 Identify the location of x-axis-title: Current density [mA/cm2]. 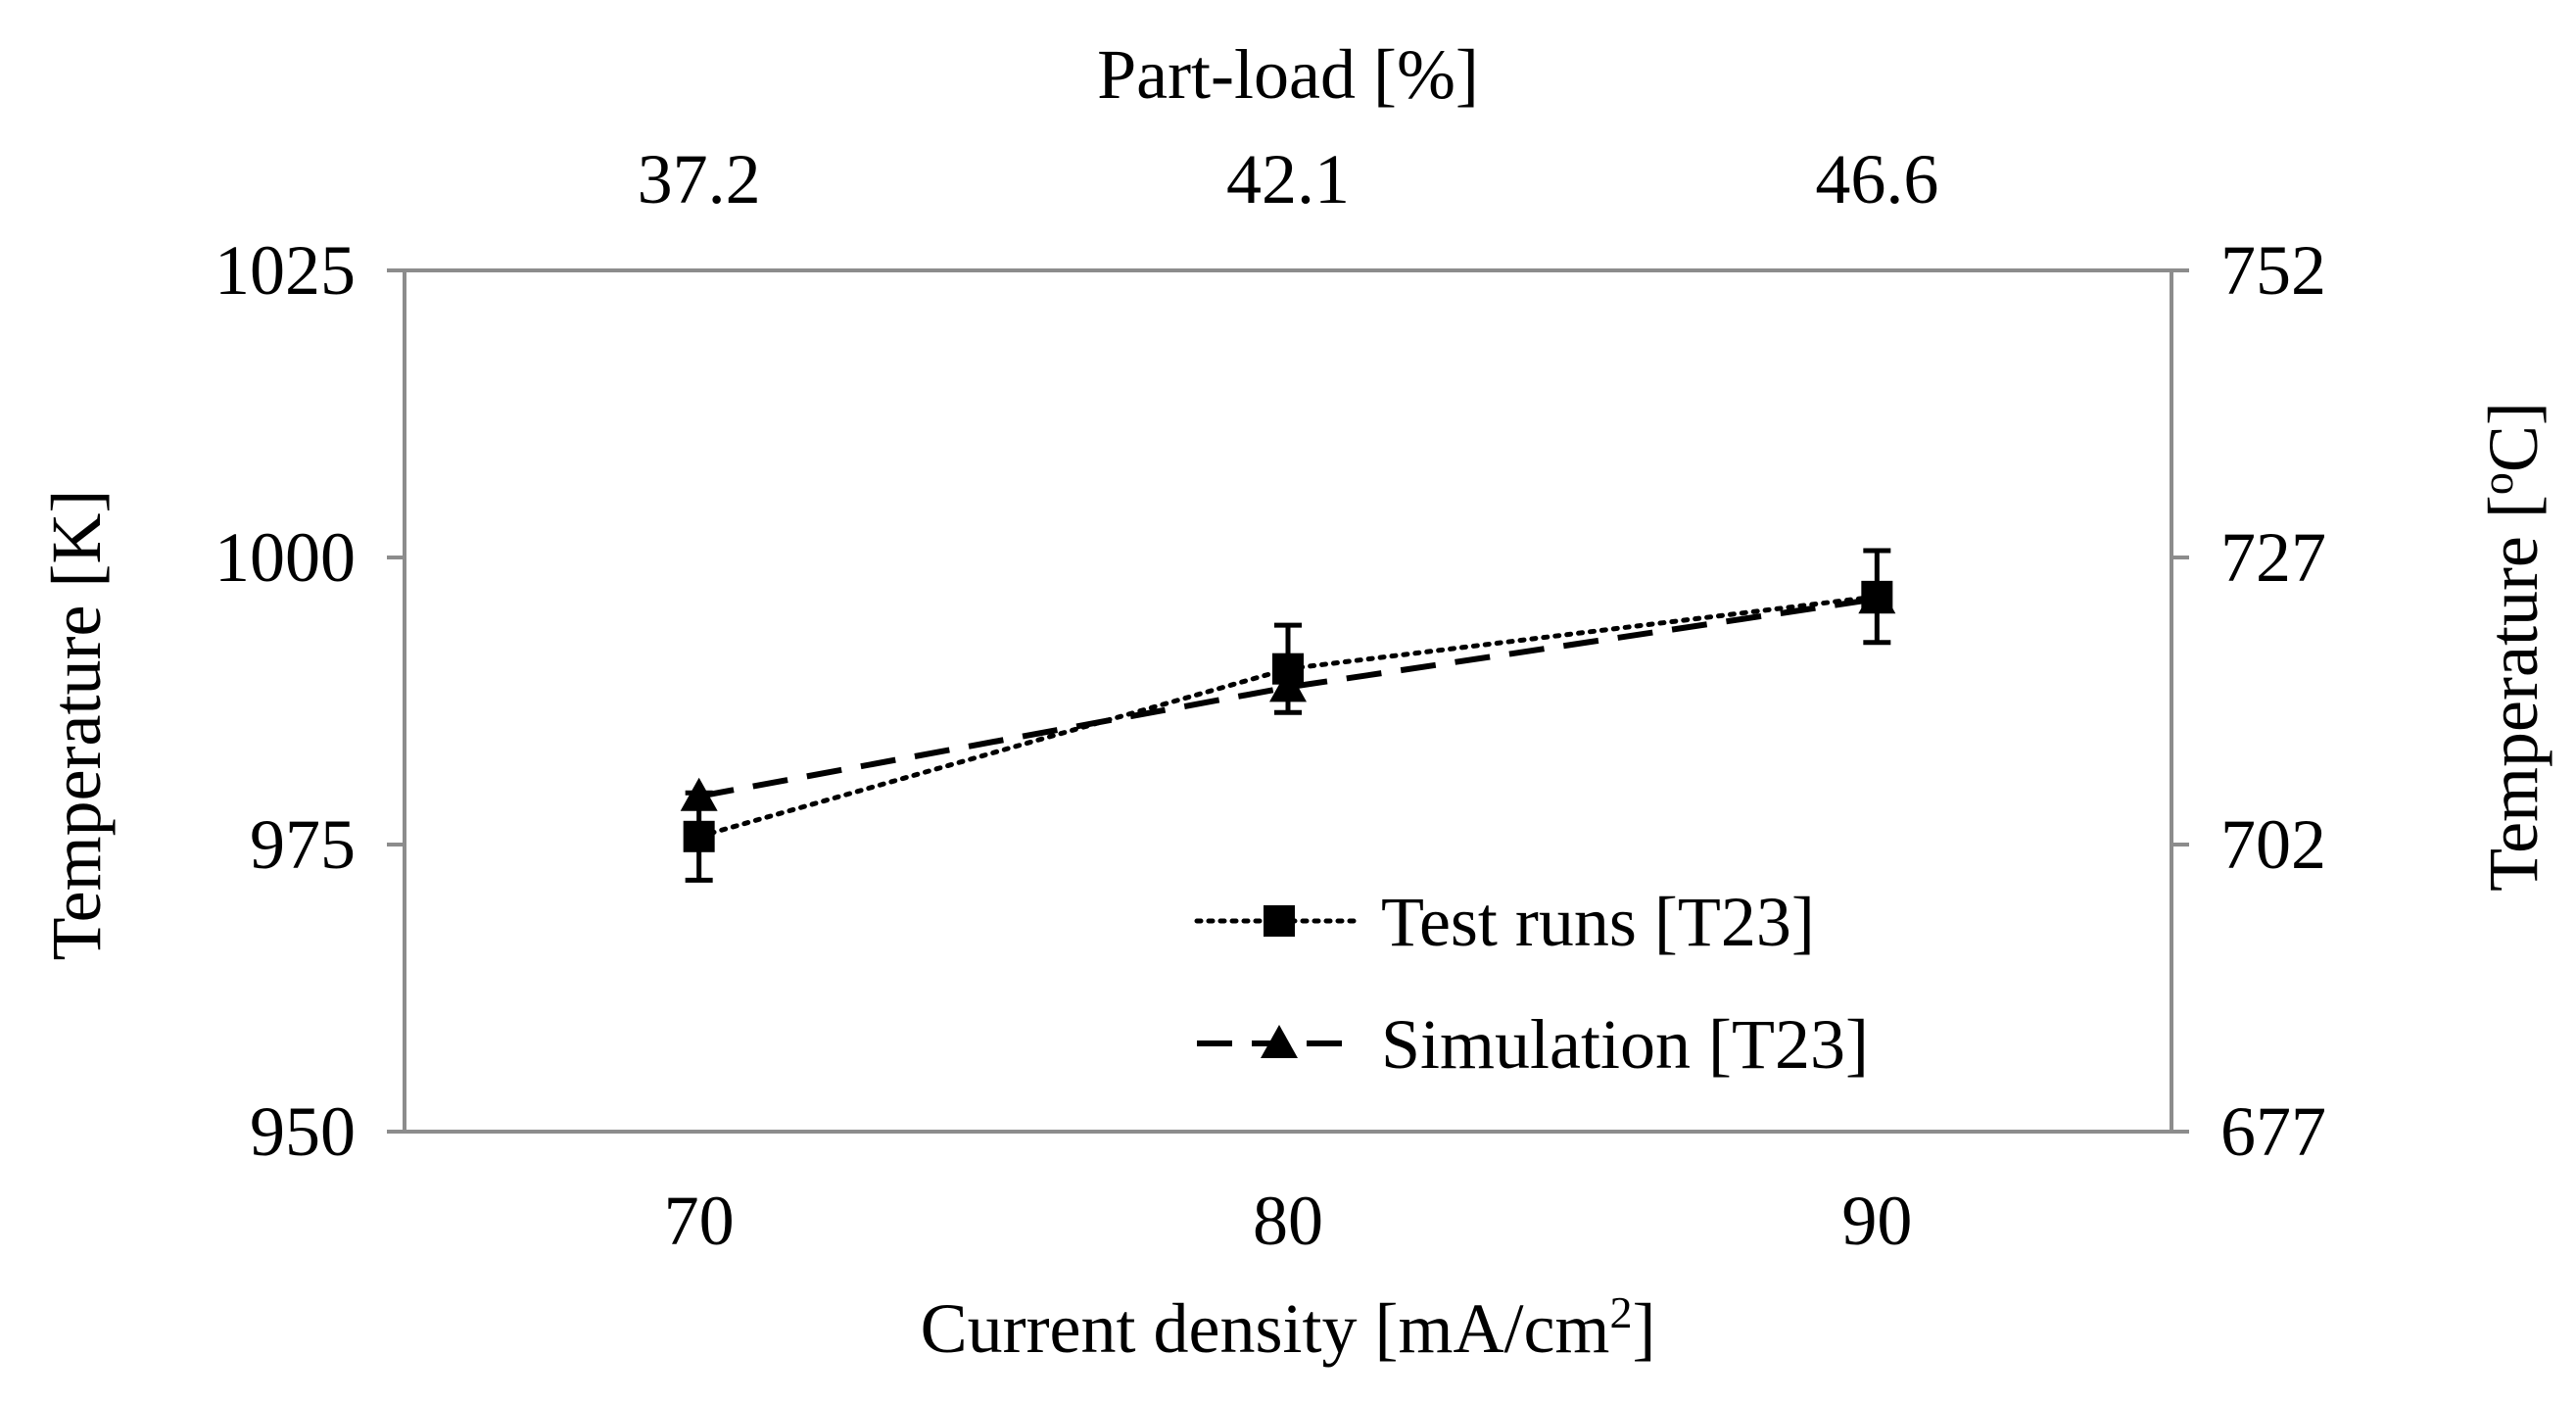
(1288, 1328).